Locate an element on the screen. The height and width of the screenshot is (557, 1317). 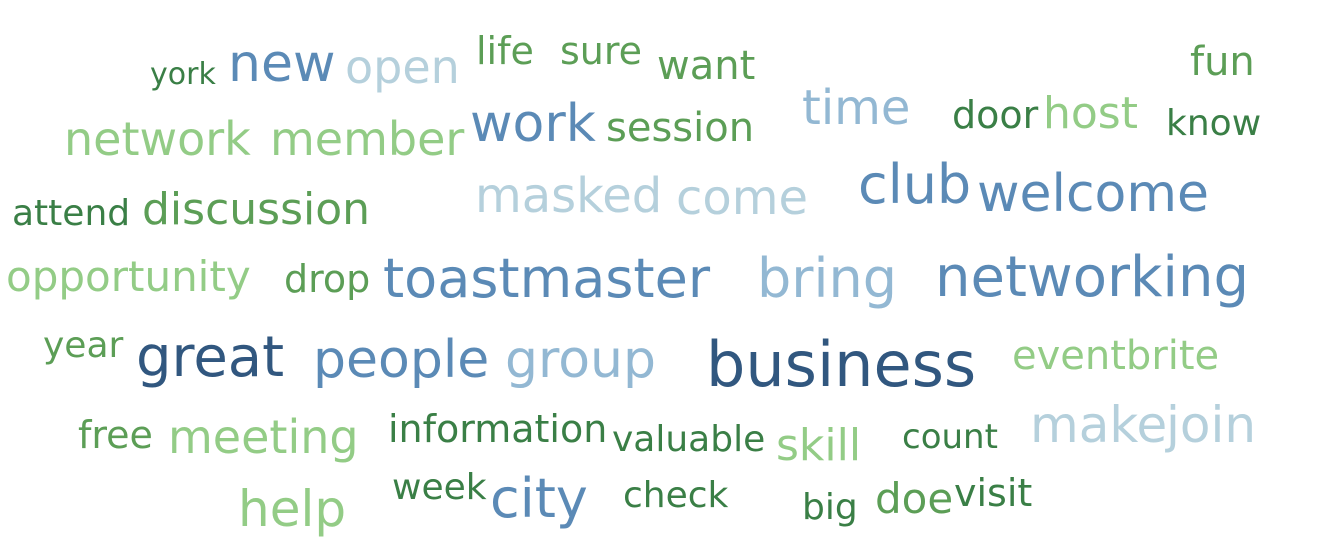
word-time: time is located at coordinates (856, 108).